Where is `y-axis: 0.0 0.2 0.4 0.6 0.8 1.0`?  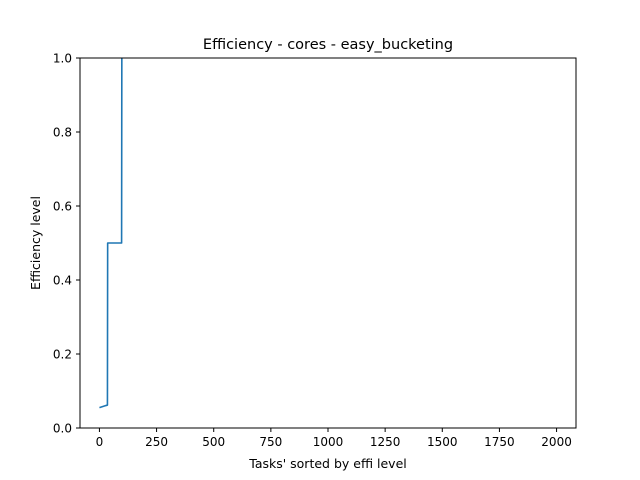
y-axis: 0.0 0.2 0.4 0.6 0.8 1.0 is located at coordinates (66, 244).